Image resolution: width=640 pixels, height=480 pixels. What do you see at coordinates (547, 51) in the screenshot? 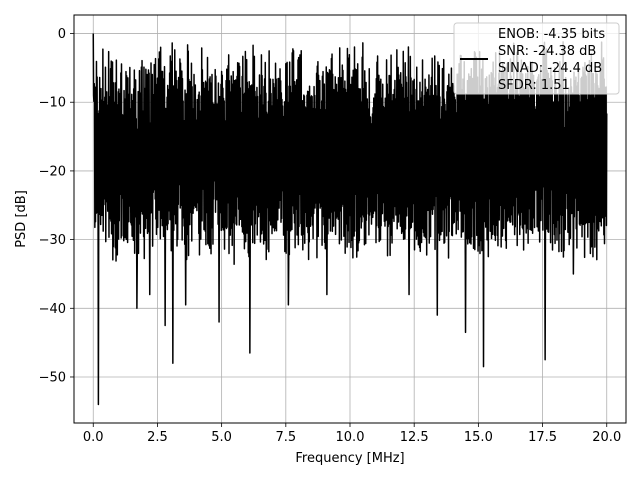
I see `legend-line-snr: SNR: -24.38 dB` at bounding box center [547, 51].